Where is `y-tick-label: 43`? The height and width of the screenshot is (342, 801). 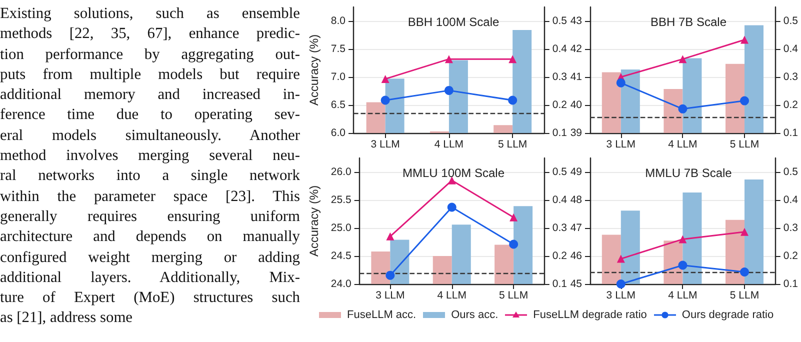 y-tick-label: 43 is located at coordinates (576, 21).